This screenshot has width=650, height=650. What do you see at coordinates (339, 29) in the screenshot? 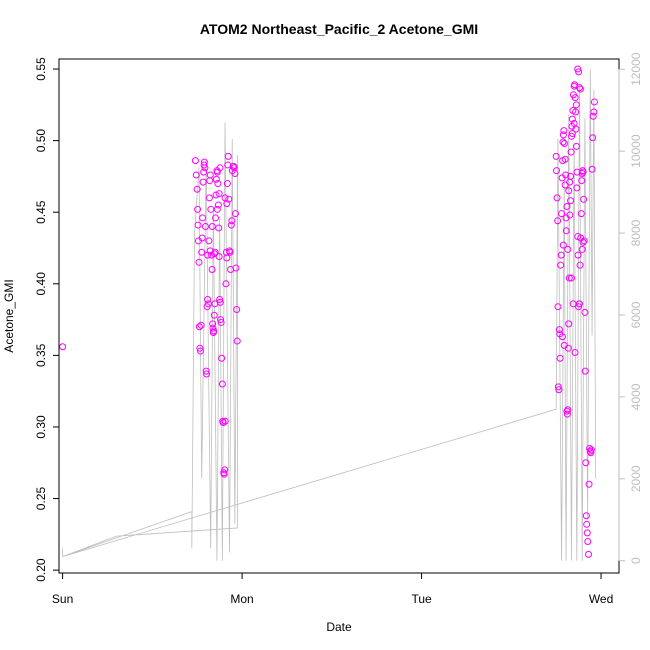
I see `chart-title: ATOM2 Northeast_Pacific_2 Acetone_GMI` at bounding box center [339, 29].